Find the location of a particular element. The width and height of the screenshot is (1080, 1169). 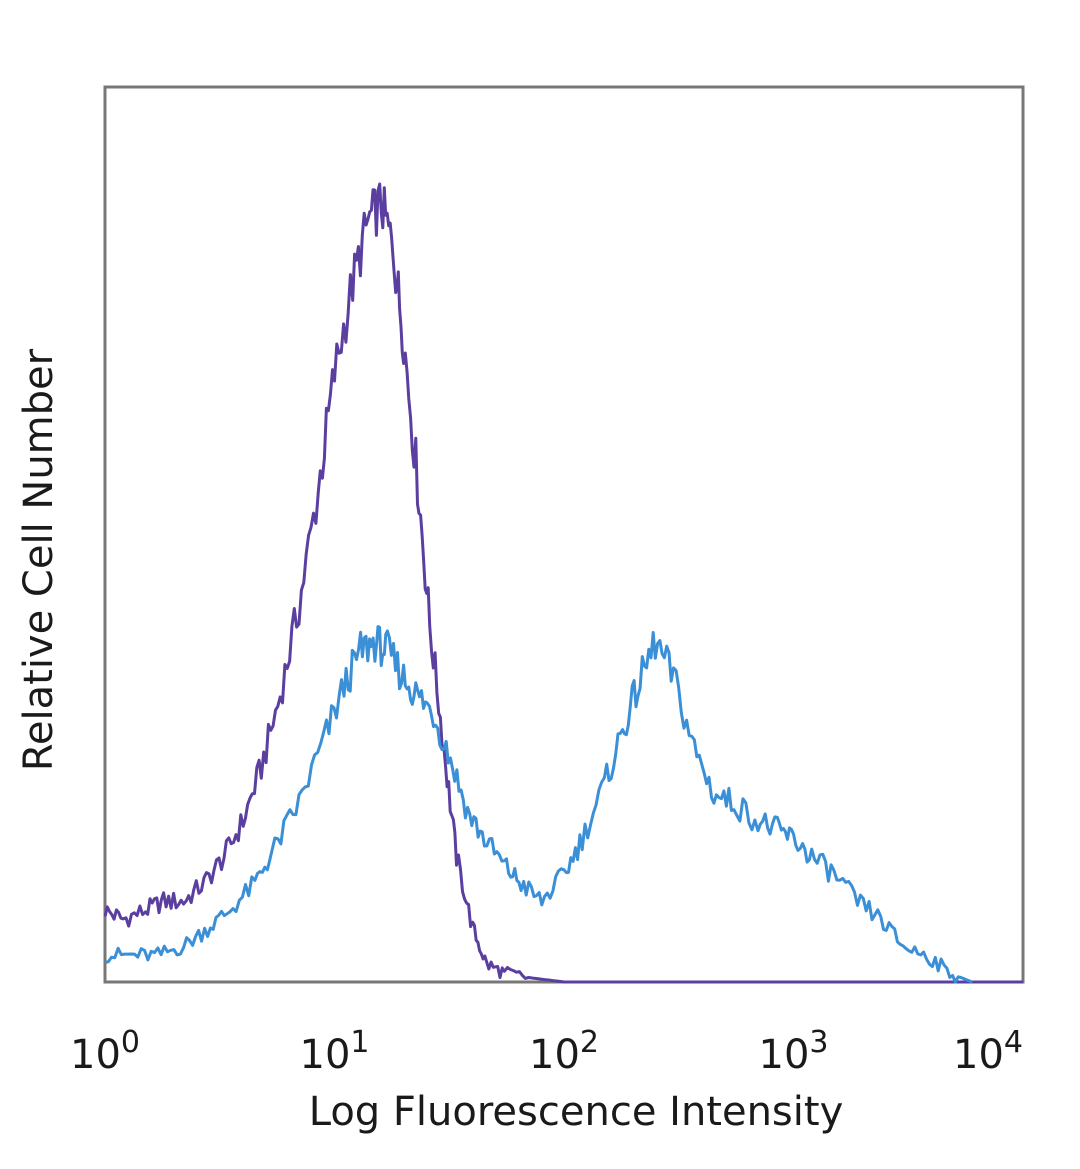

y-axis-title: Relative Cell Number is located at coordinates (39, 559).